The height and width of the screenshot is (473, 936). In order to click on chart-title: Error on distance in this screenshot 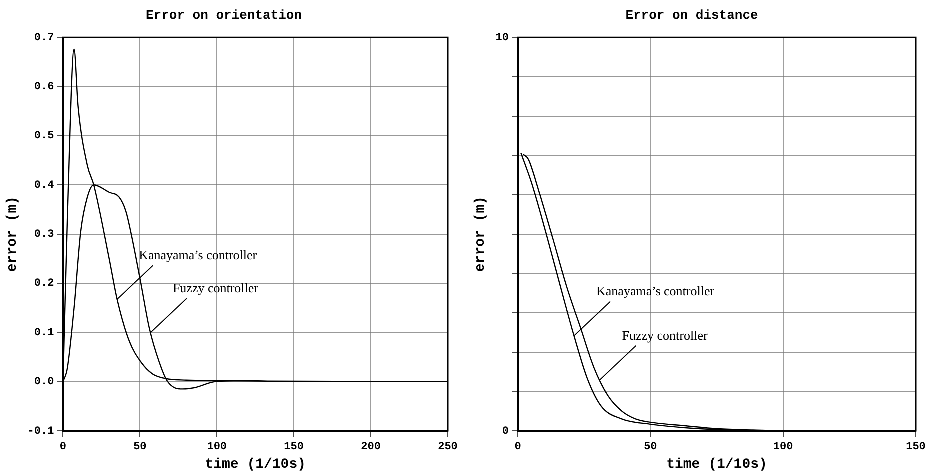, I will do `click(692, 16)`.